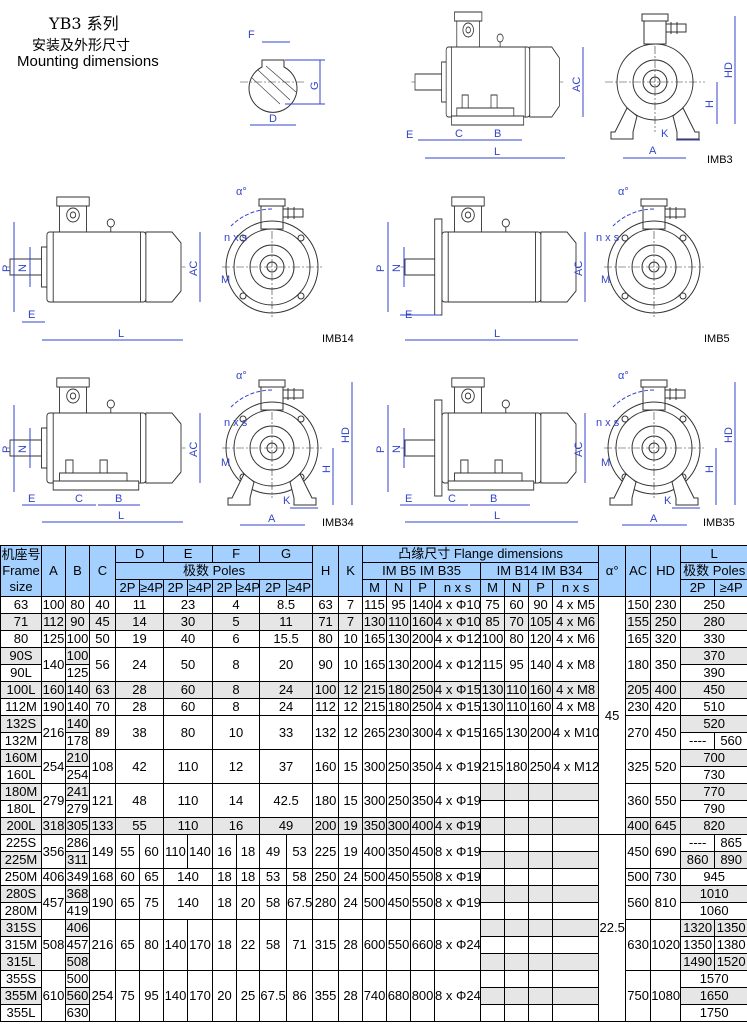 This screenshot has width=747, height=1024. What do you see at coordinates (77, 690) in the screenshot?
I see `cell-B: 140` at bounding box center [77, 690].